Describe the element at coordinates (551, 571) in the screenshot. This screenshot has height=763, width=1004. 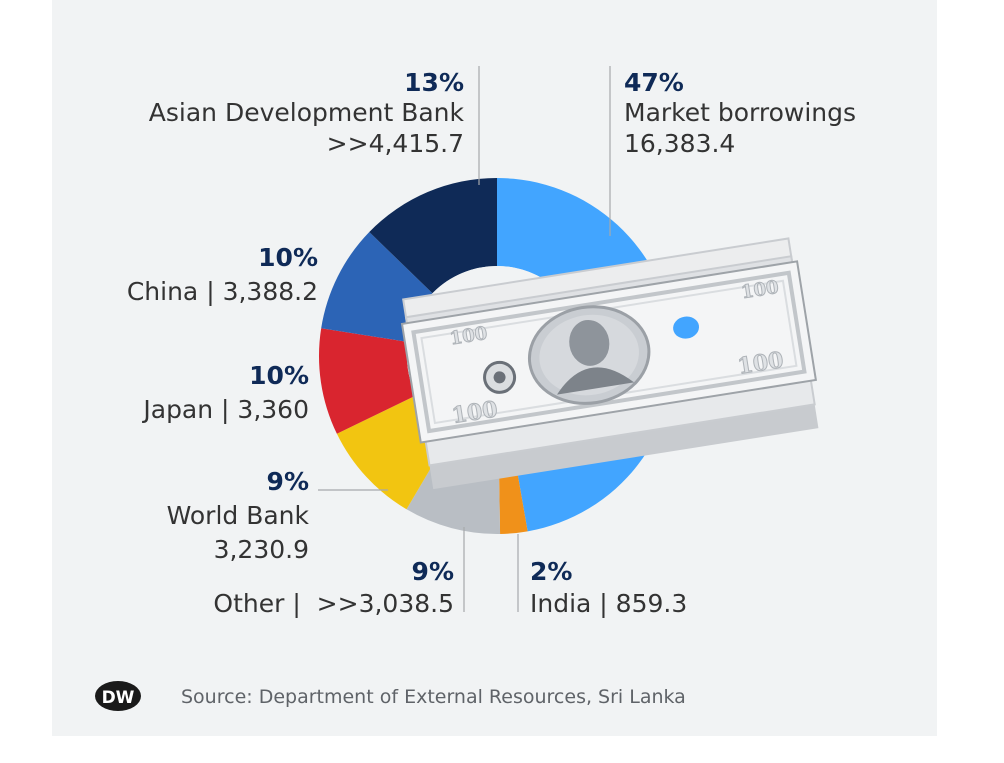
I see `label-percent-india: 2%` at that location.